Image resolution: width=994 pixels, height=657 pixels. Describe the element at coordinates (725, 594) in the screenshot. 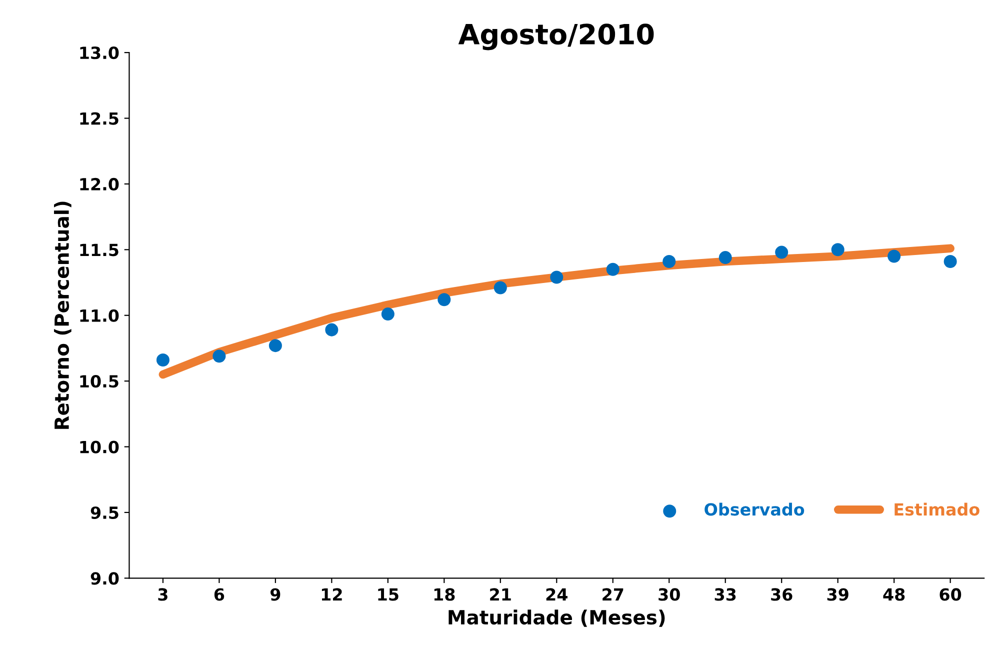

I see `x-tick-label: 33` at that location.